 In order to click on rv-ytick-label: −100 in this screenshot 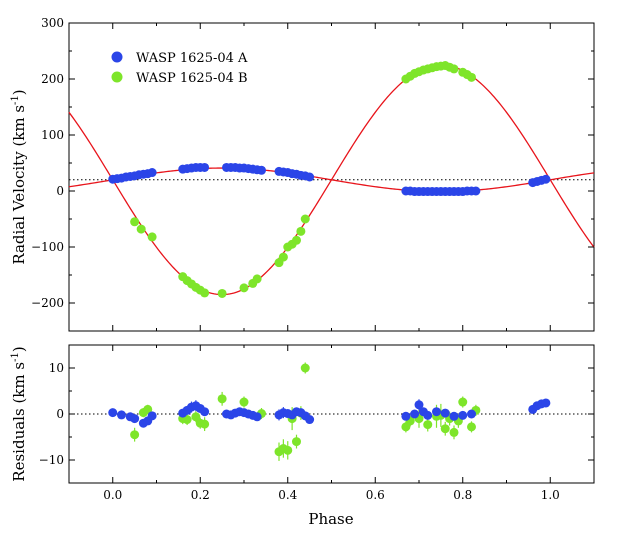, I will do `click(47, 247)`.